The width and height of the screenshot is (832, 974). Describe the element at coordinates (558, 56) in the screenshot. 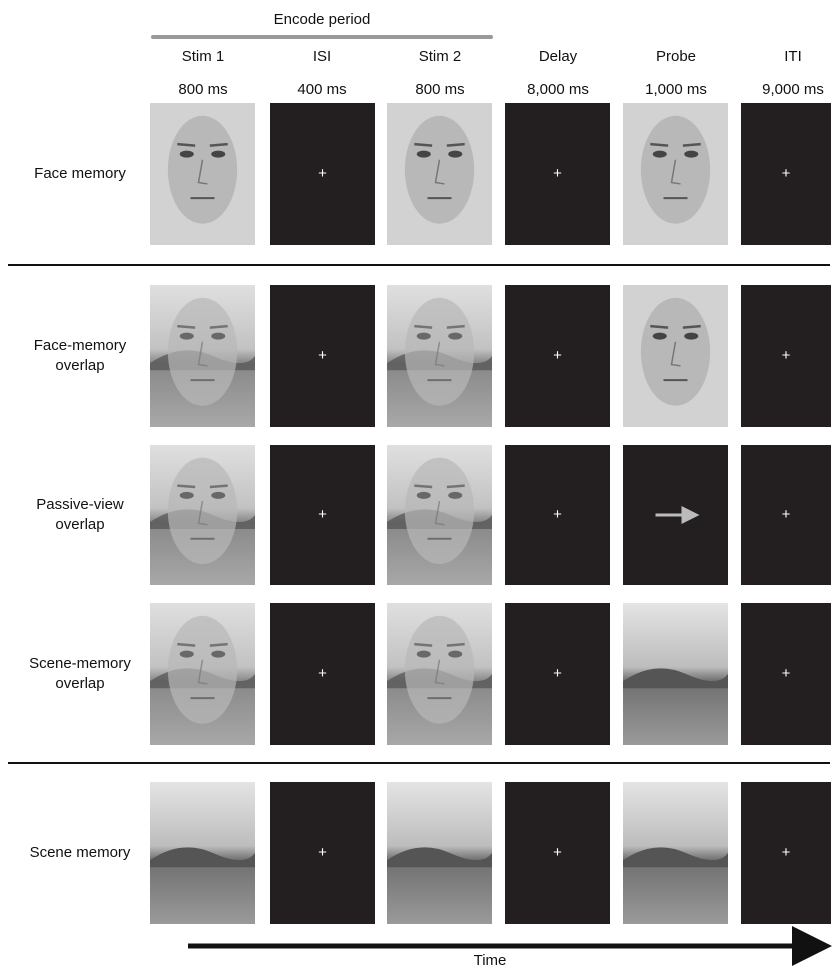

I see `column-name: Delay` at that location.